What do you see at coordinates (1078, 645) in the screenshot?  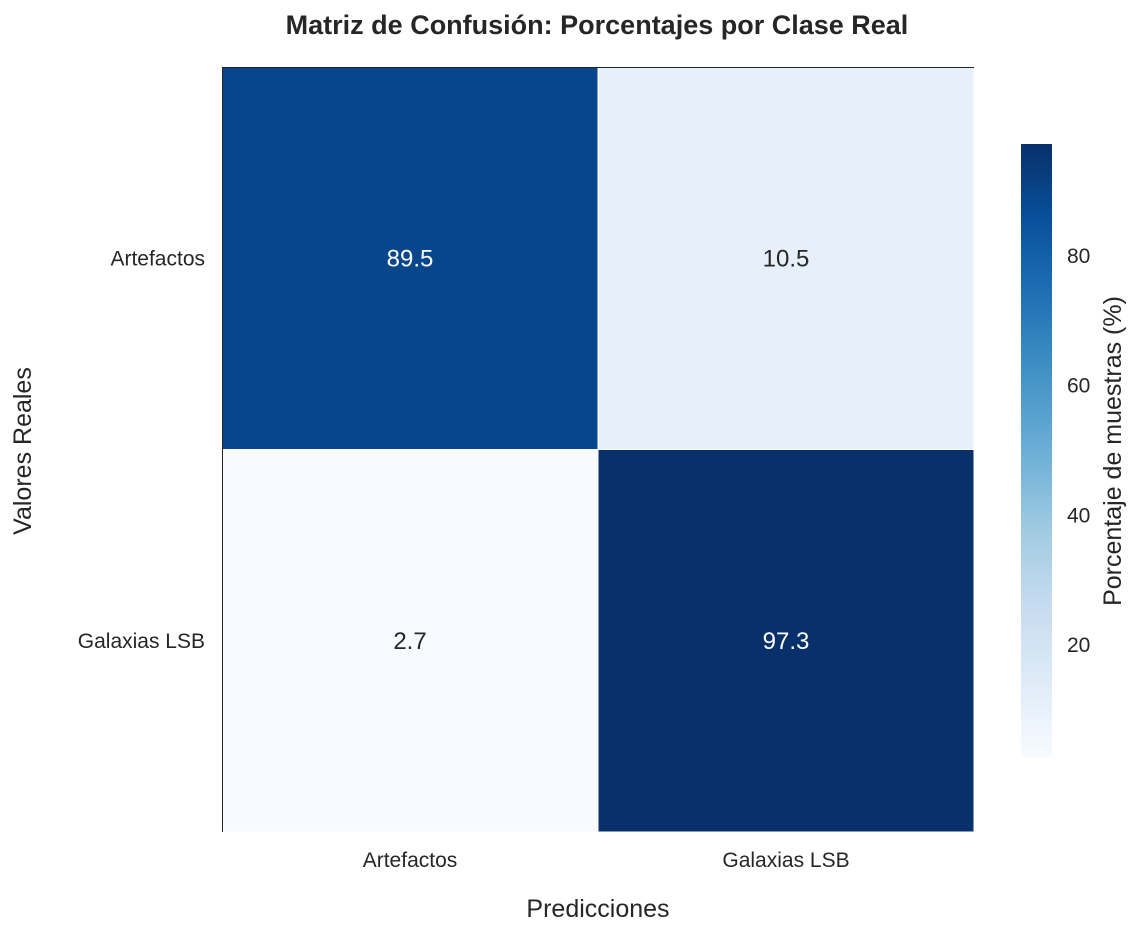 I see `colorbar-tick-label: 20` at bounding box center [1078, 645].